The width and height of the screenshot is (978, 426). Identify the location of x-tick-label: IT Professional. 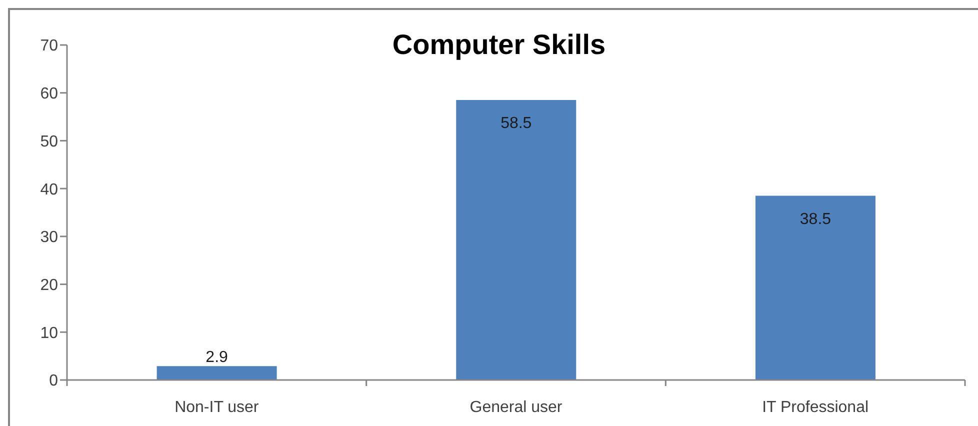
(815, 407).